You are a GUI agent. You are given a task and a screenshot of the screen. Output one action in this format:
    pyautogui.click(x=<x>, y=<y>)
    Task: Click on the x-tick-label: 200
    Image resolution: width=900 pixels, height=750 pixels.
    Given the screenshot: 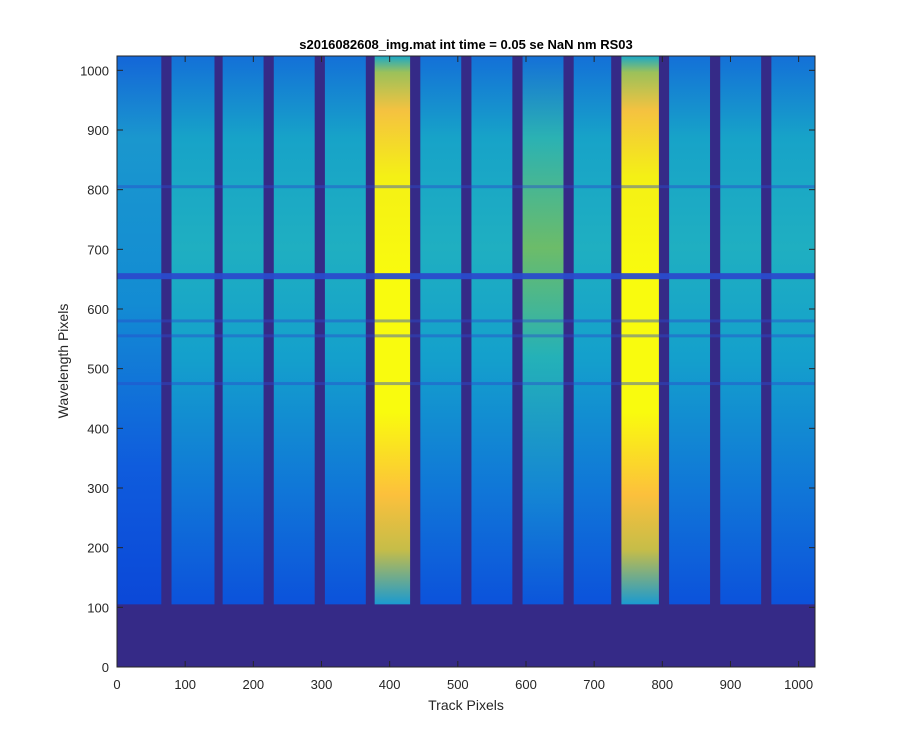 What is the action you would take?
    pyautogui.click(x=253, y=684)
    